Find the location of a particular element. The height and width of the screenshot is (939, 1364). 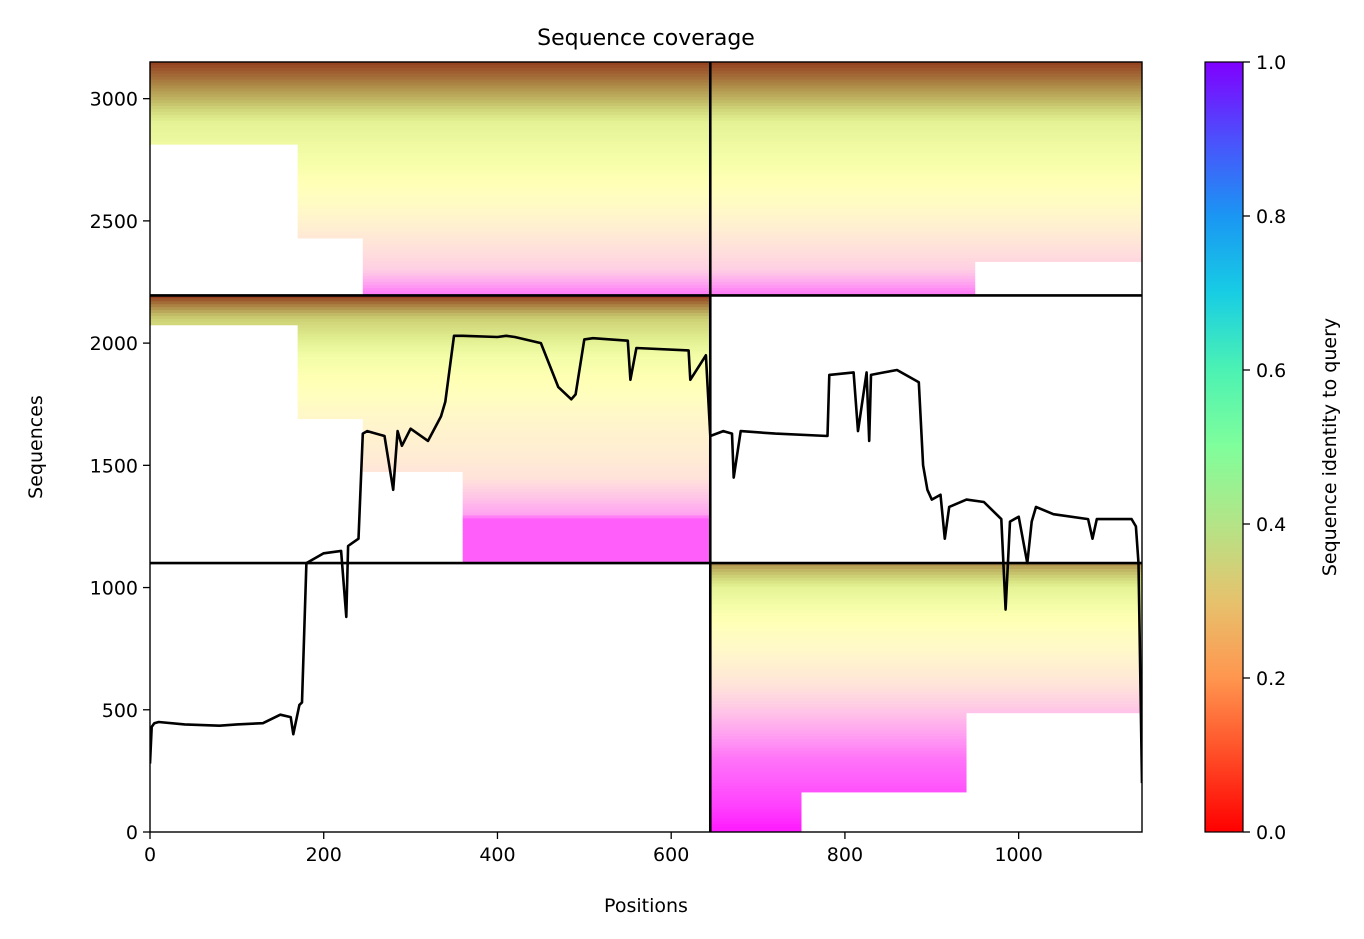

colorbar-ticks: 0.0 0.2 0.4 0.6 0.8 1.0 is located at coordinates (1264, 448).